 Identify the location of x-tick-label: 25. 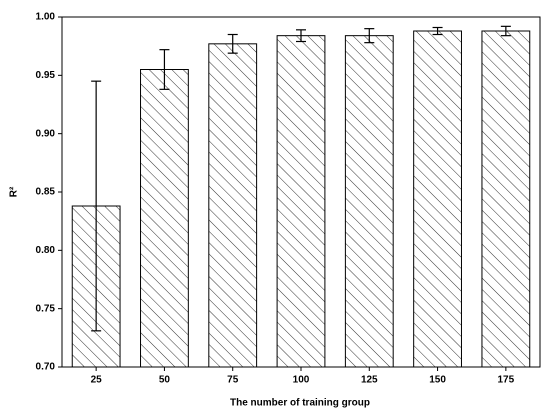
(97, 380).